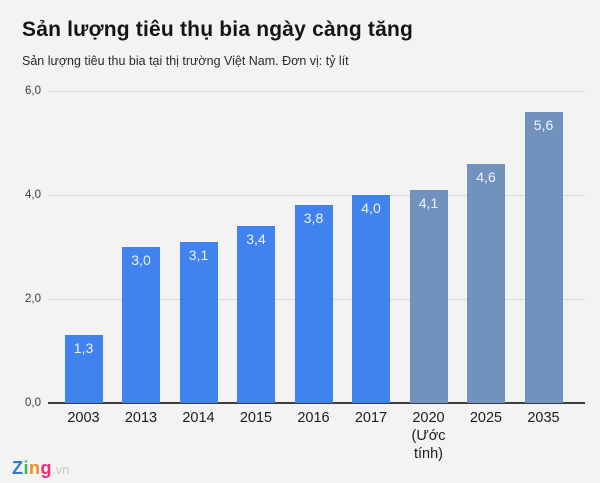  Describe the element at coordinates (198, 255) in the screenshot. I see `bar-value-label: 3,1` at that location.